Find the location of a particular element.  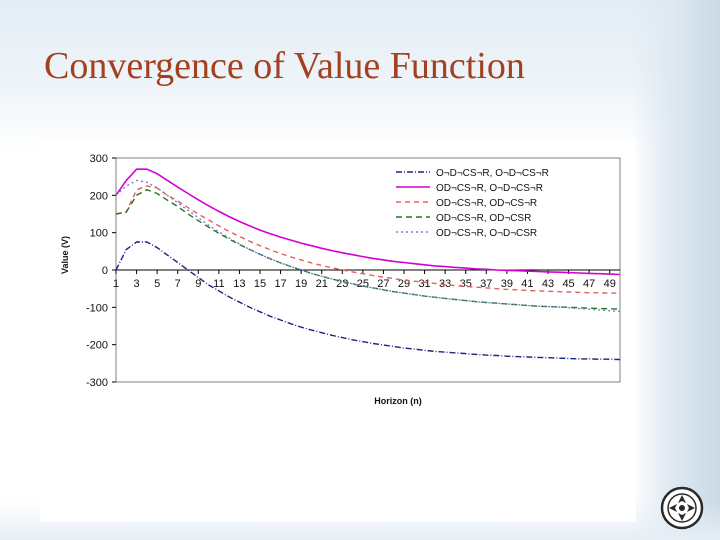

x-tick-label: 11 is located at coordinates (218, 284).